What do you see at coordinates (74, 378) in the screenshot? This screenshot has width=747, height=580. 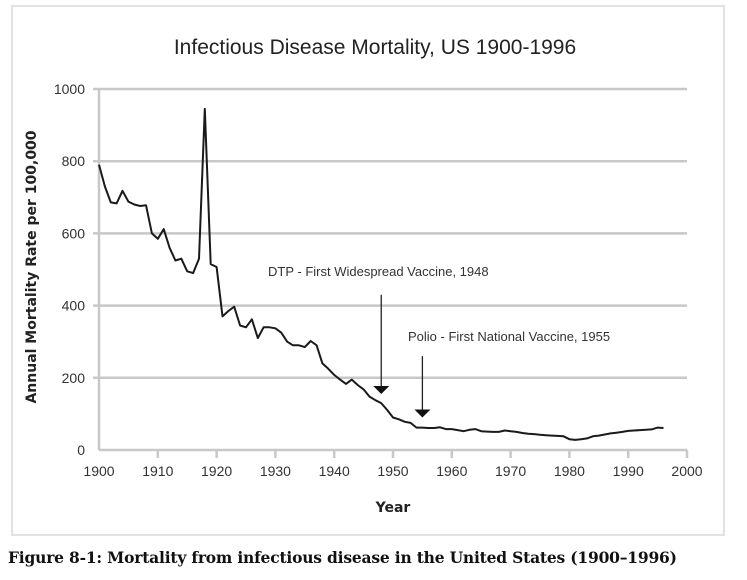 I see `y-tick-label: 200` at bounding box center [74, 378].